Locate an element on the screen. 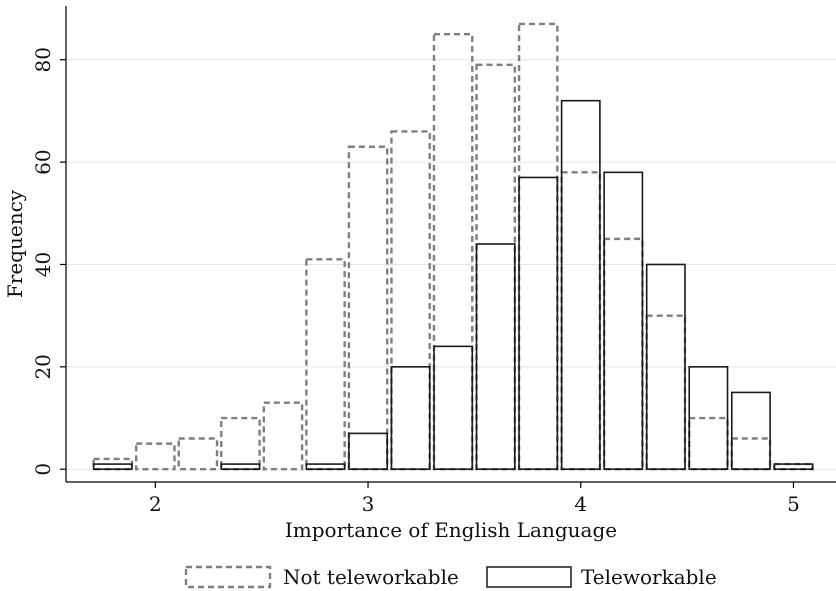 The height and width of the screenshot is (591, 836). legend: Not teleworkable Teleworkable is located at coordinates (450, 577).